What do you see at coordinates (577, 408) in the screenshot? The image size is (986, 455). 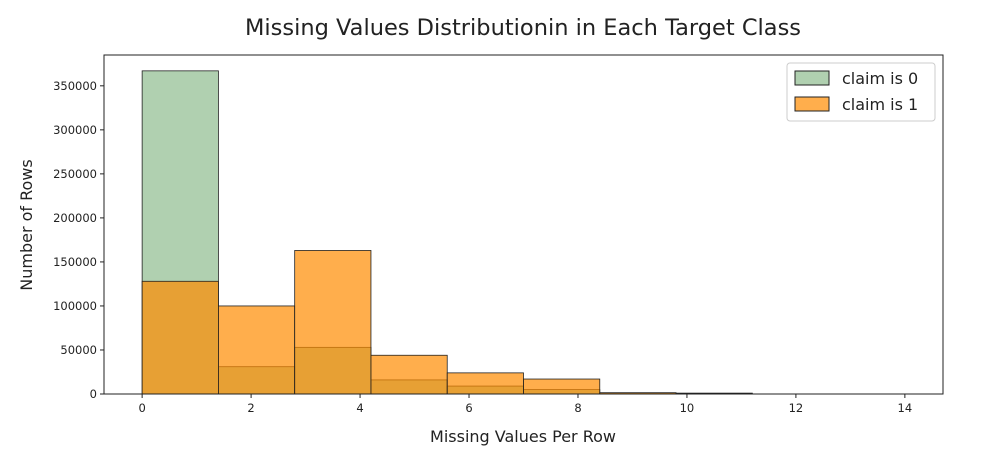 I see `x-tick-label: 8` at bounding box center [577, 408].